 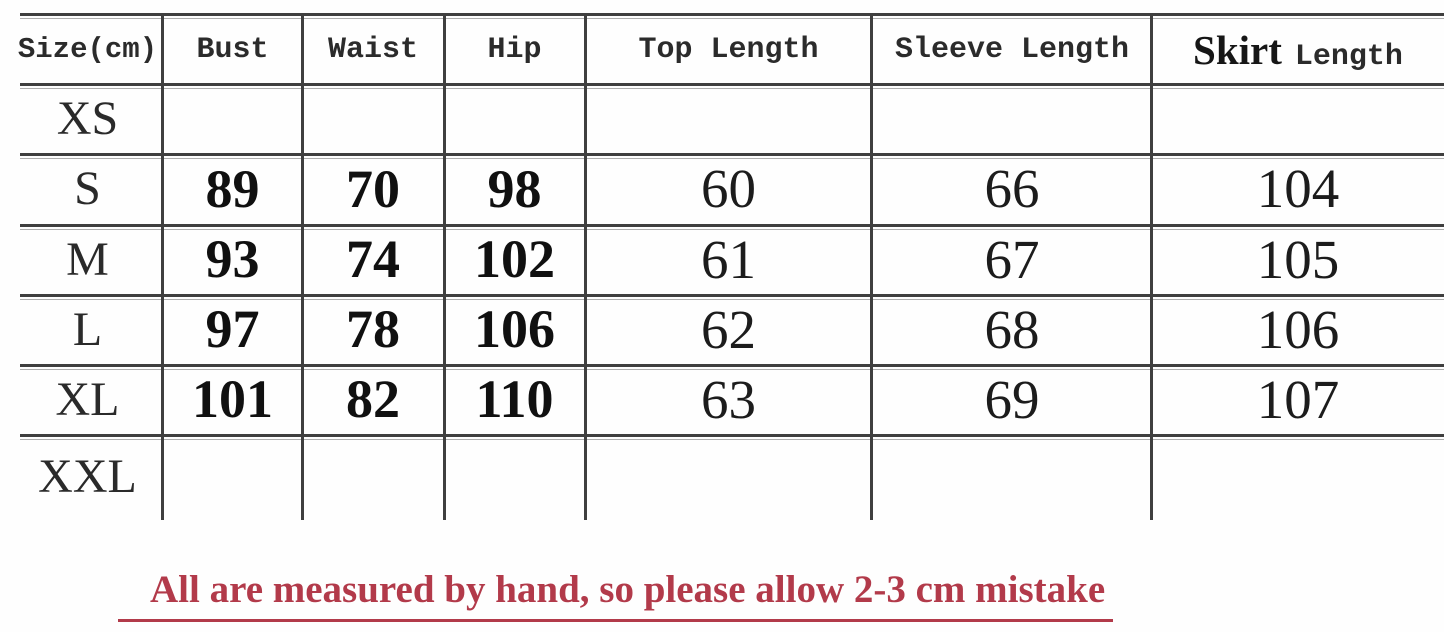 What do you see at coordinates (1298, 399) in the screenshot?
I see `row-xl-skirt-length: 107` at bounding box center [1298, 399].